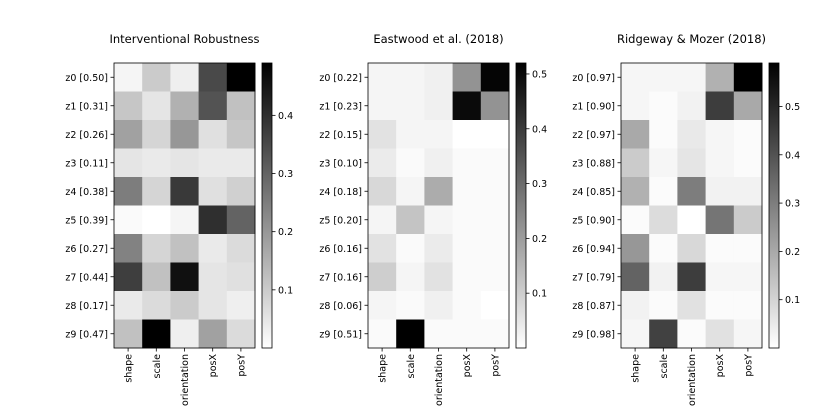  What do you see at coordinates (340, 220) in the screenshot?
I see `y-tick-label: z5 [0.20]` at bounding box center [340, 220].